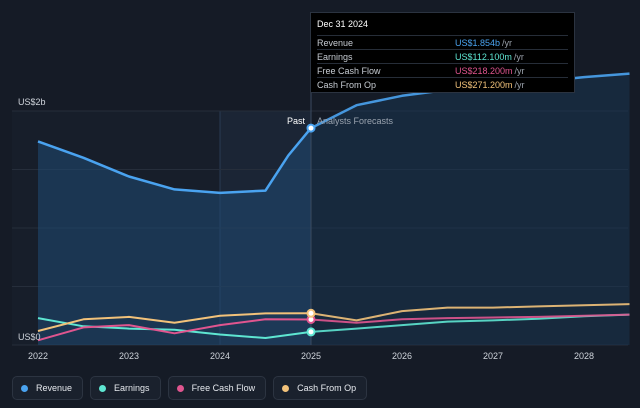 This screenshot has width=640, height=408. I want to click on forecast-label: Analysts Forecasts, so click(355, 121).